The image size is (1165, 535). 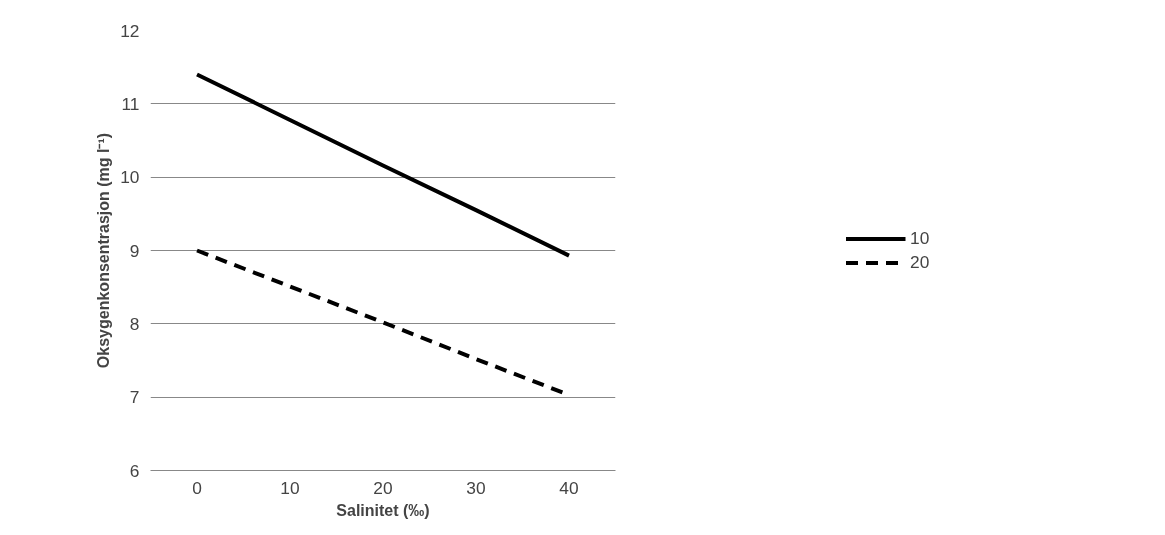 What do you see at coordinates (134, 470) in the screenshot?
I see `y-tick-label: 6` at bounding box center [134, 470].